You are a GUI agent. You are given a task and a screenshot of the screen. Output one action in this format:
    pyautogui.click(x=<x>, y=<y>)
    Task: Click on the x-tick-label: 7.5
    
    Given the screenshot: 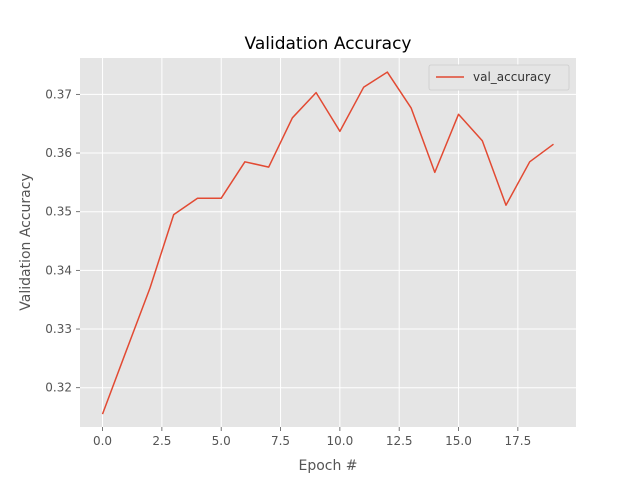 What is the action you would take?
    pyautogui.click(x=280, y=441)
    